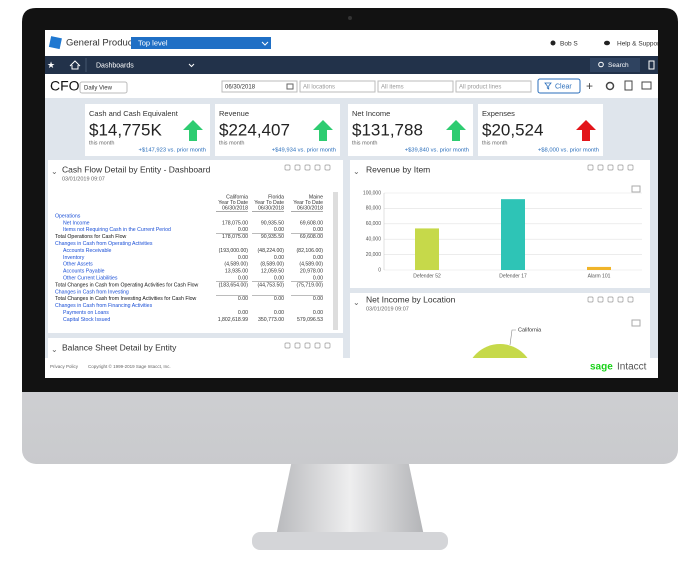  I want to click on row-label: Accounts Payable, so click(84, 272).